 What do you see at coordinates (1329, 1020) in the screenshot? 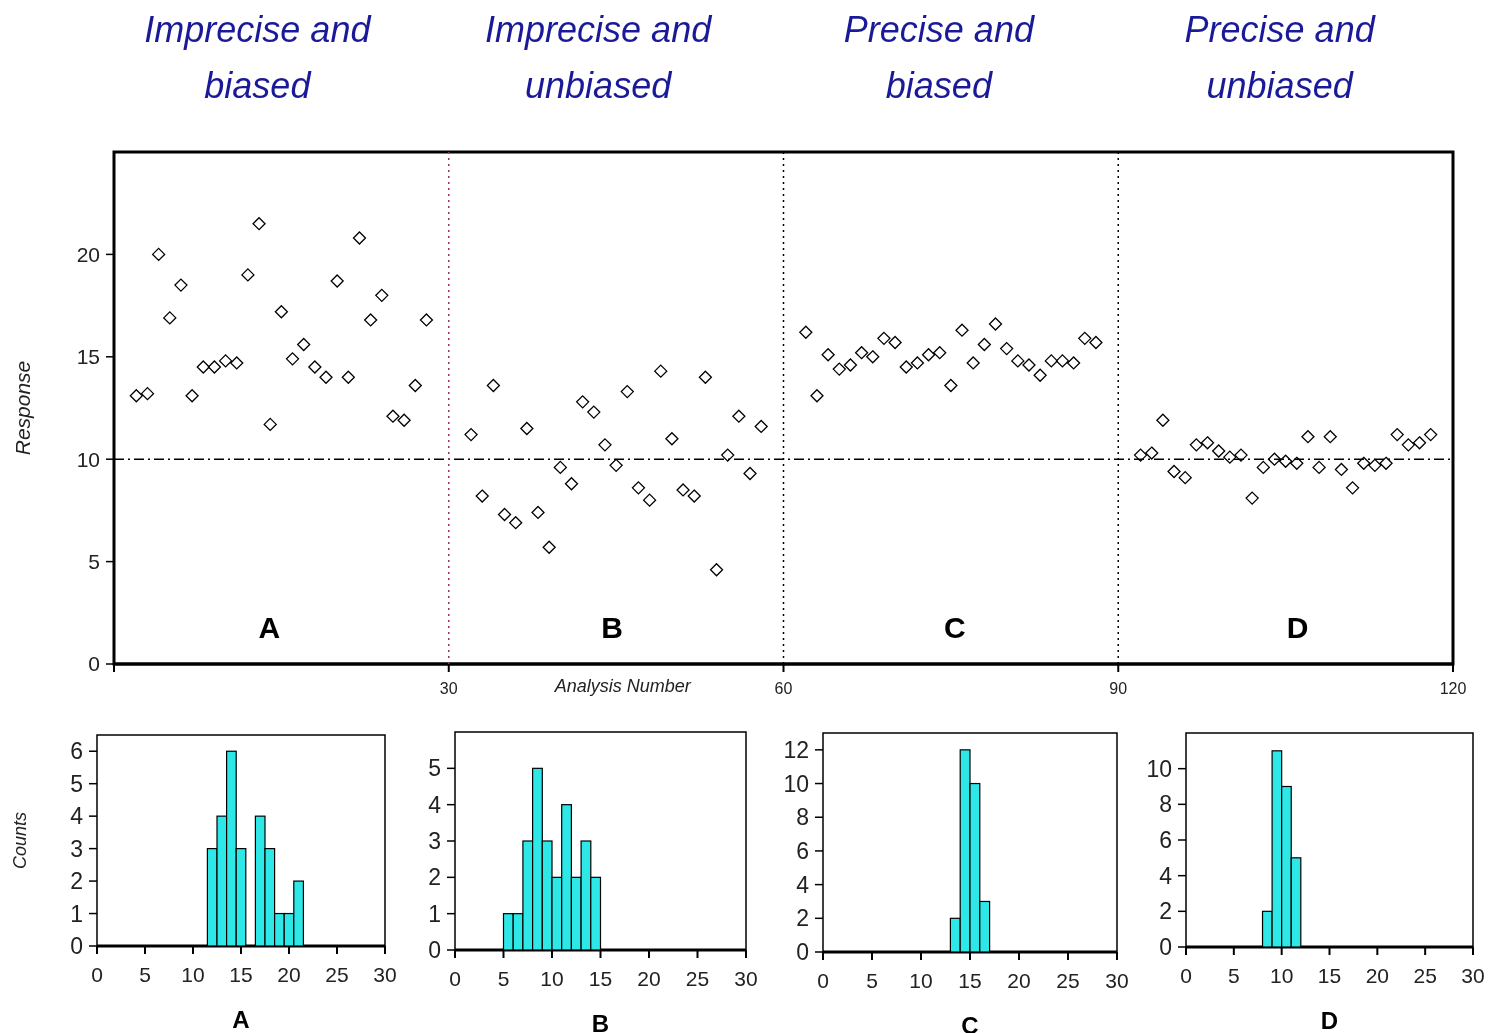
I see `x-axis-title: D` at bounding box center [1329, 1020].